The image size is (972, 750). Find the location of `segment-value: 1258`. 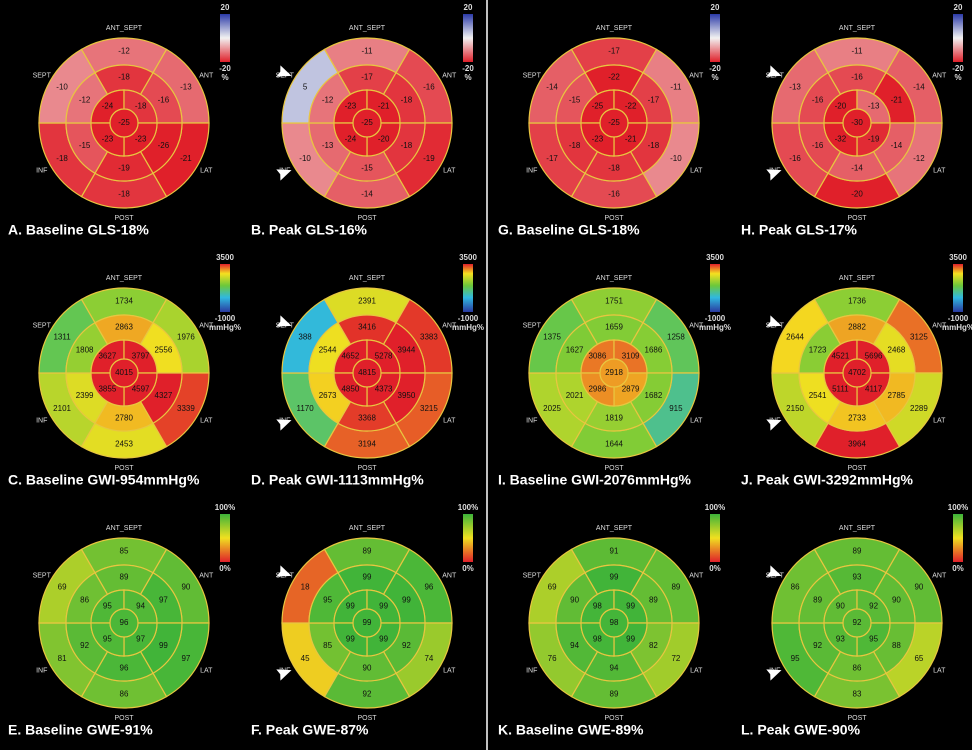

segment-value: 1258 is located at coordinates (676, 336).